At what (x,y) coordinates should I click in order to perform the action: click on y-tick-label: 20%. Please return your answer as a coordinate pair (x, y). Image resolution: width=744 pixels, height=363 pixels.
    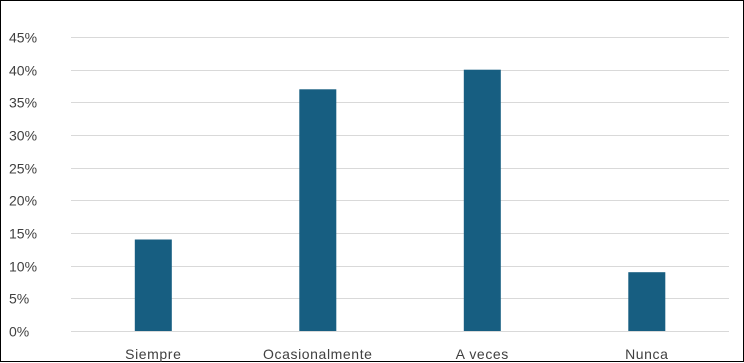
    Looking at the image, I should click on (23, 201).